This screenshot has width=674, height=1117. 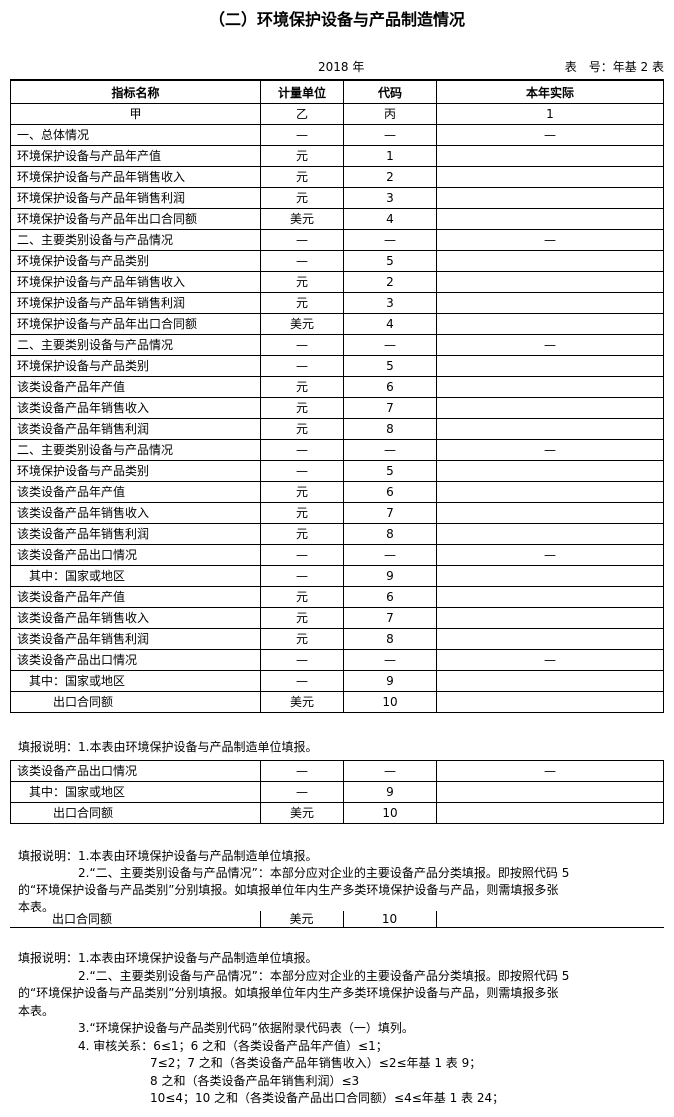 I want to click on code: 2, so click(x=390, y=177).